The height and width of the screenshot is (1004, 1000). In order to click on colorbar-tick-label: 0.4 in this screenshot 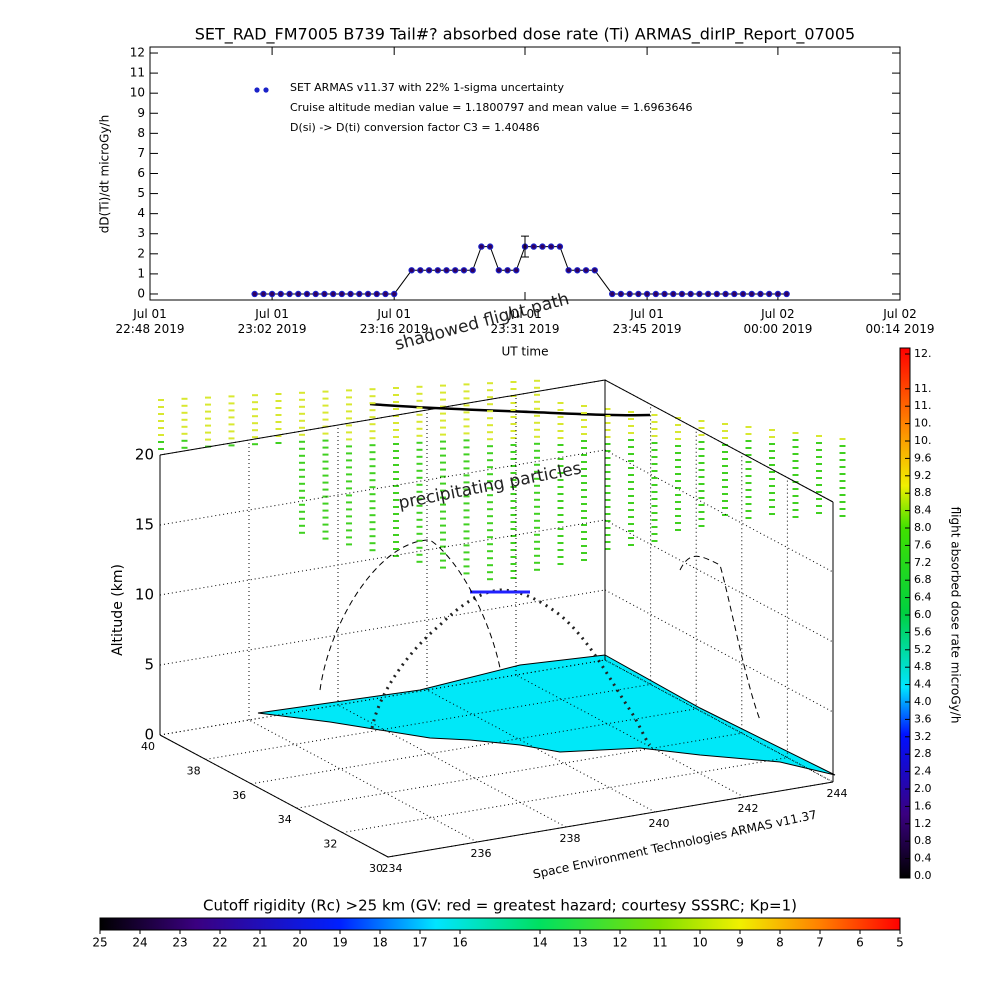, I will do `click(923, 858)`.